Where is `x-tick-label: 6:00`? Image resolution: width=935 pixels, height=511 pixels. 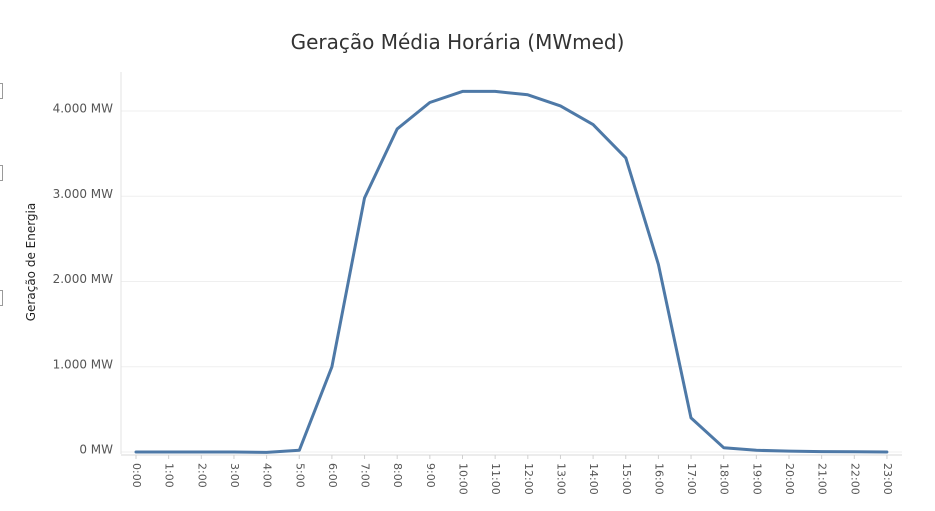
x-tick-label: 6:00 is located at coordinates (332, 475).